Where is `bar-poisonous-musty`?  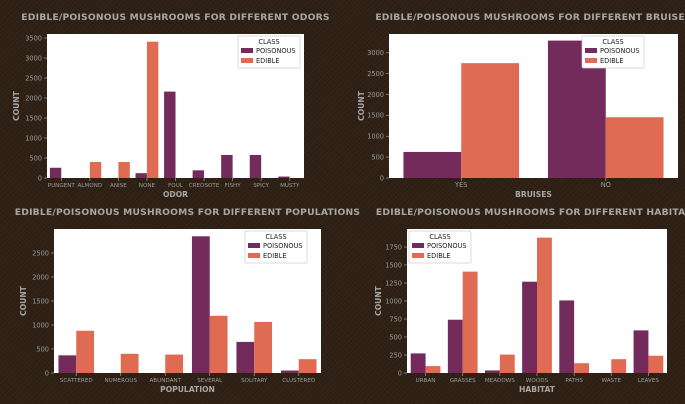
bar-poisonous-musty is located at coordinates (284, 177).